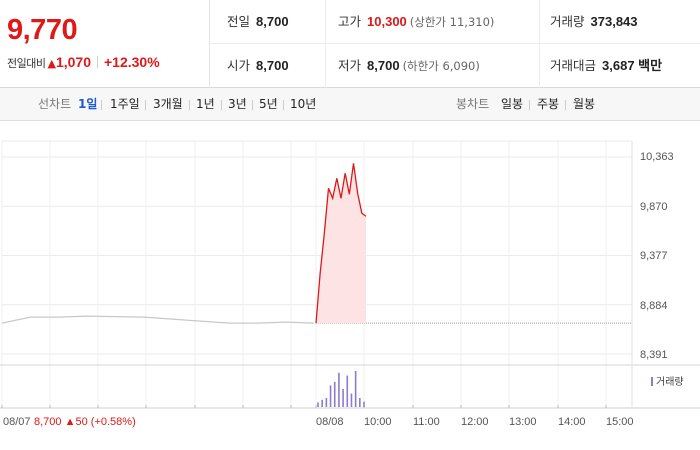 The width and height of the screenshot is (700, 450). I want to click on stats-row: 전일 8,700 고가 10,300 (상한가 11,310) 거래량 373,843, so click(455, 22).